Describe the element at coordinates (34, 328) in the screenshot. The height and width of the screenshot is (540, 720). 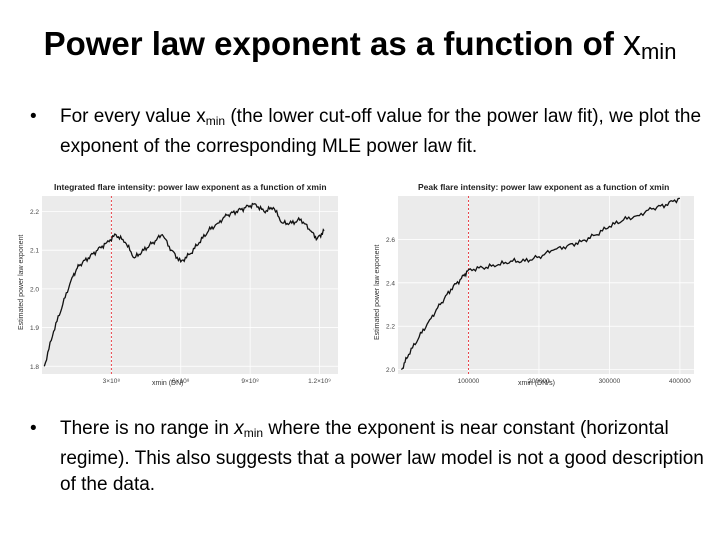
I see `y-tick-label: 1.9` at that location.